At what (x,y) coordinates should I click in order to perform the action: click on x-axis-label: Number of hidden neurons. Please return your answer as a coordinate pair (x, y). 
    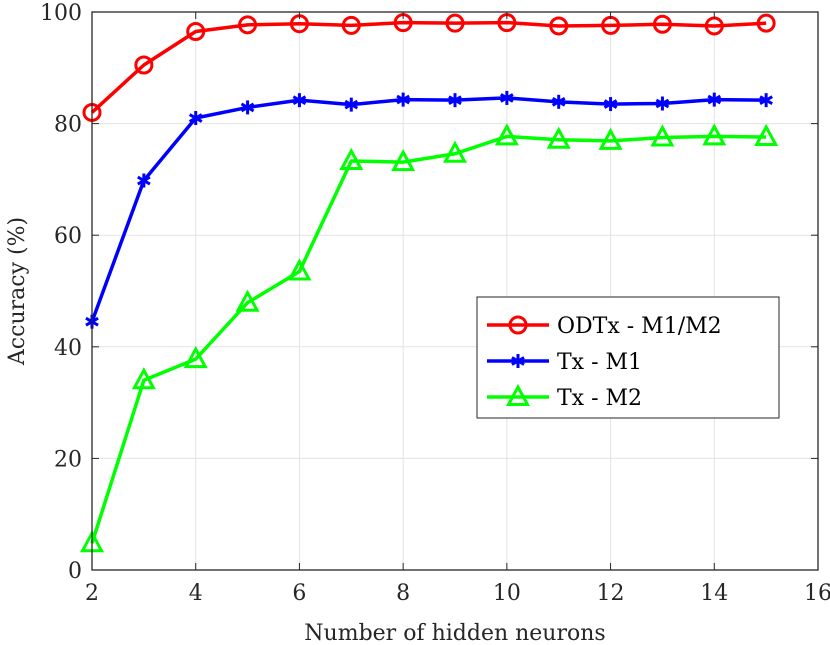
    Looking at the image, I should click on (454, 633).